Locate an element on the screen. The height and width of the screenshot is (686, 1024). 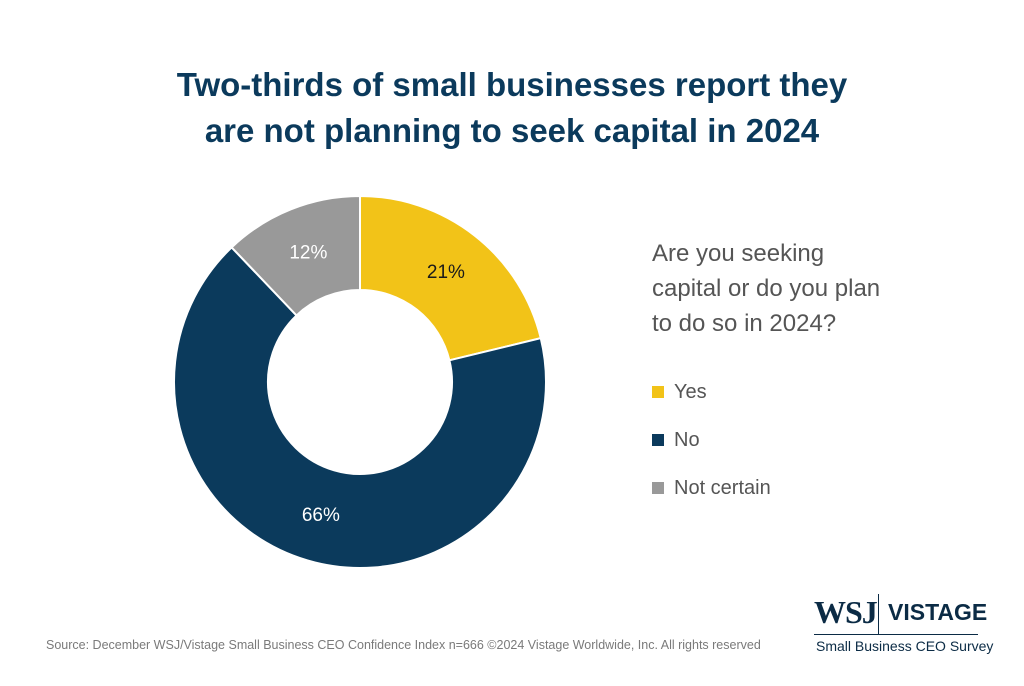
slice-label-yes: 21% is located at coordinates (446, 272).